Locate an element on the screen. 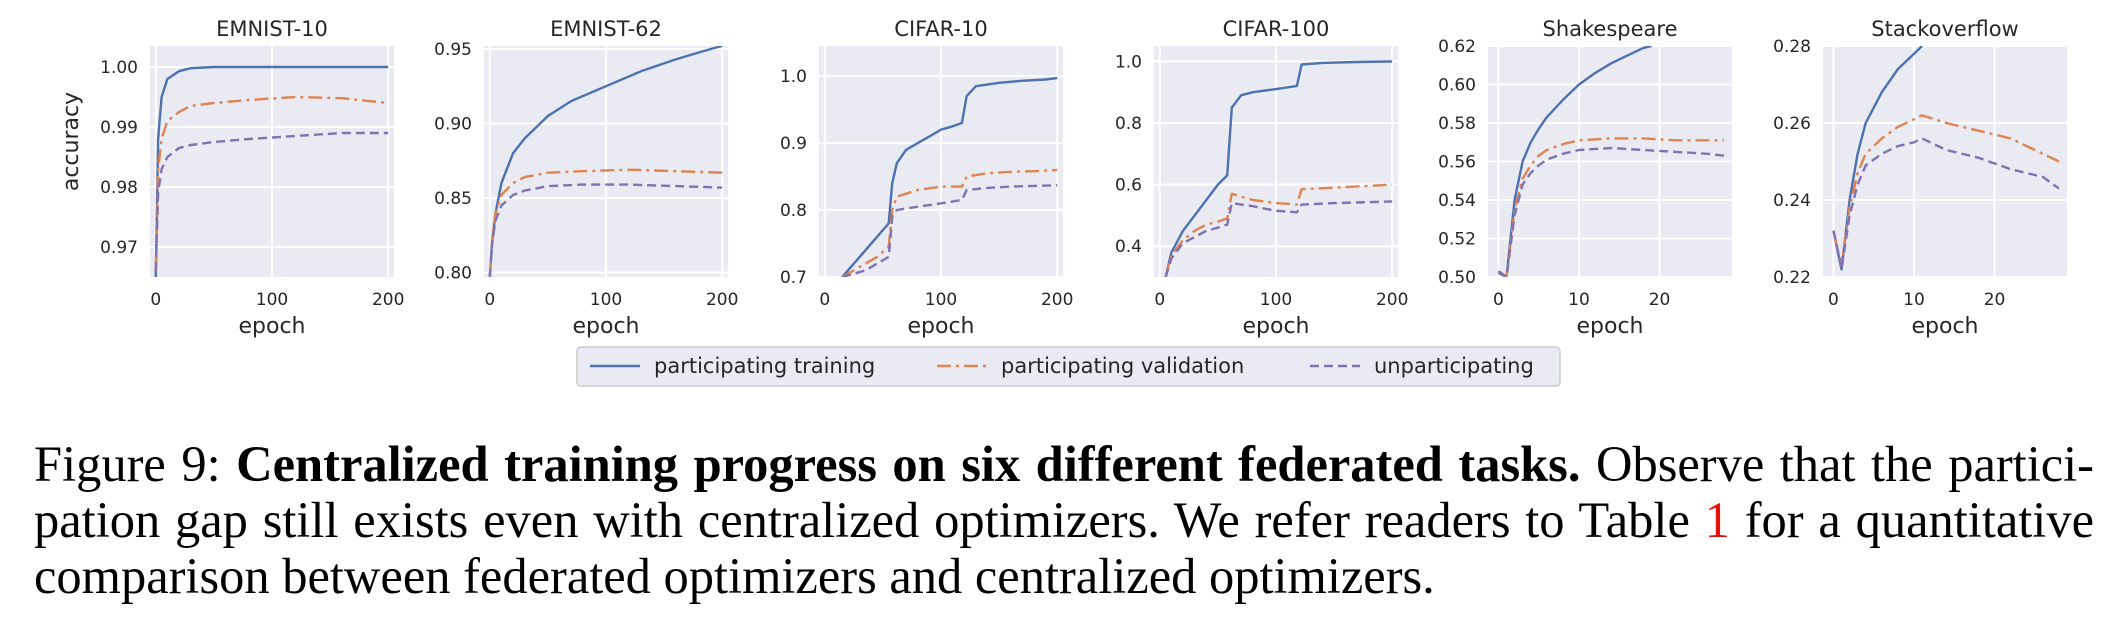 This screenshot has height=629, width=2120. chart-panel-stackoverflow: 0 10 20 0.22 0.24 0.26 0.28 Stackoverflow epoch is located at coordinates (1920, 178).